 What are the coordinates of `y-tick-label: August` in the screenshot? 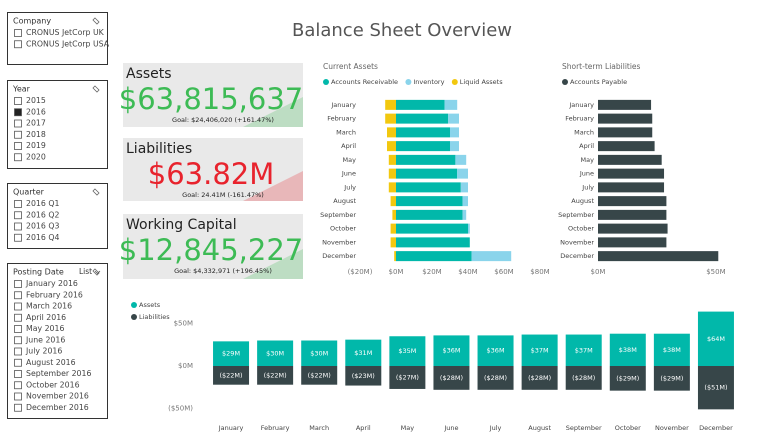 It's located at (344, 201).